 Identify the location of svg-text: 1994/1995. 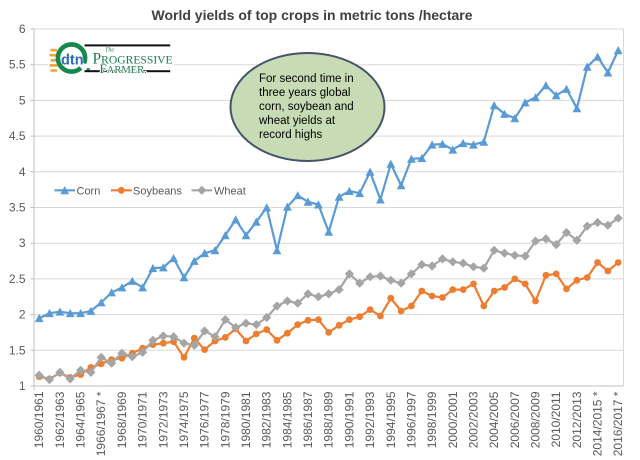
(391, 419).